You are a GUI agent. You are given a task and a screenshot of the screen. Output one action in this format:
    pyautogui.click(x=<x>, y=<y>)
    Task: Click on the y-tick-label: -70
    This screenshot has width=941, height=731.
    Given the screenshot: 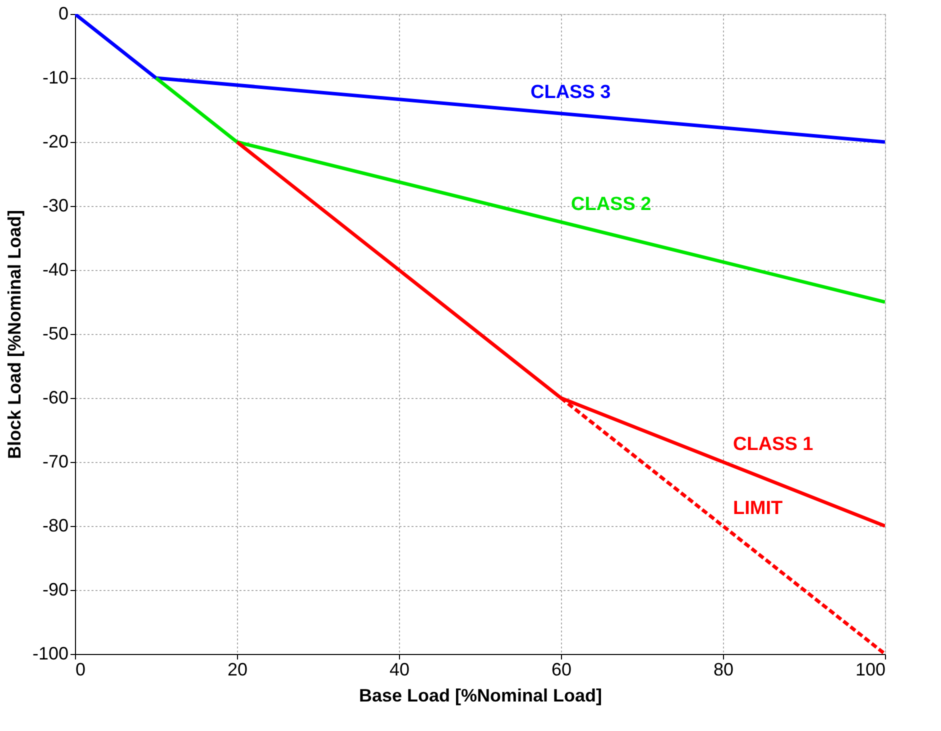 What is the action you would take?
    pyautogui.click(x=55, y=462)
    